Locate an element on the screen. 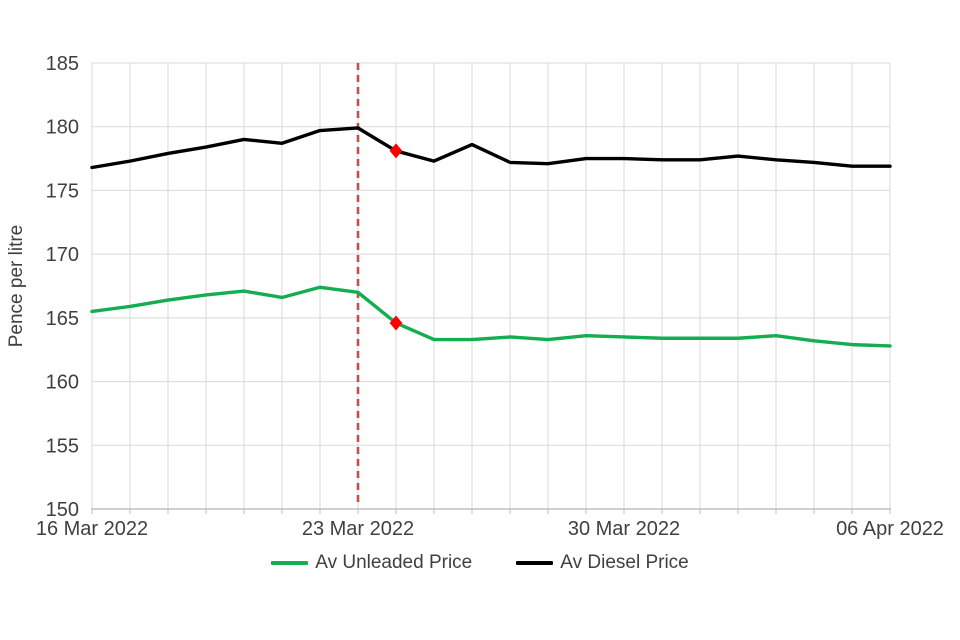 This screenshot has height=640, width=960. x-tick-label: 16 Mar 2022 is located at coordinates (92, 529).